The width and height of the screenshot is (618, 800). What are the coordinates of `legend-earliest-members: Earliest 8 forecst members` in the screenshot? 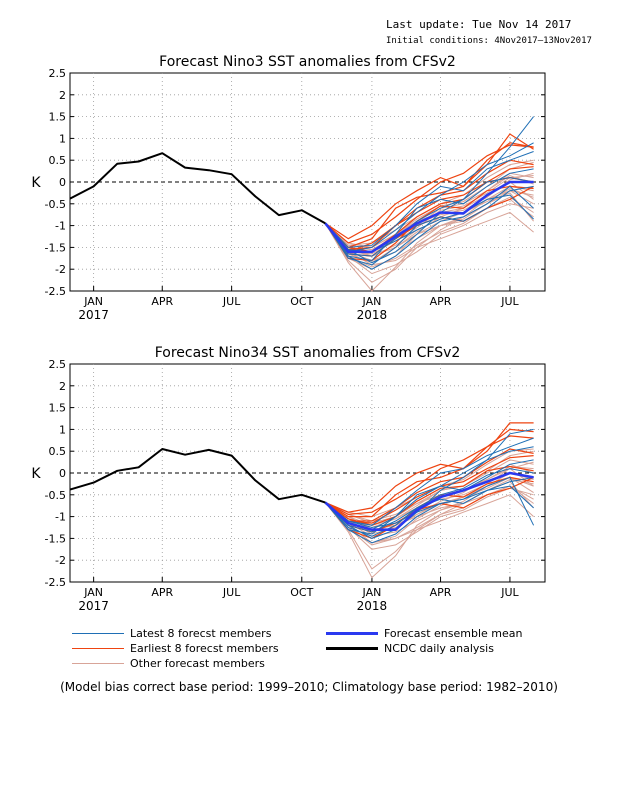 It's located at (175, 648).